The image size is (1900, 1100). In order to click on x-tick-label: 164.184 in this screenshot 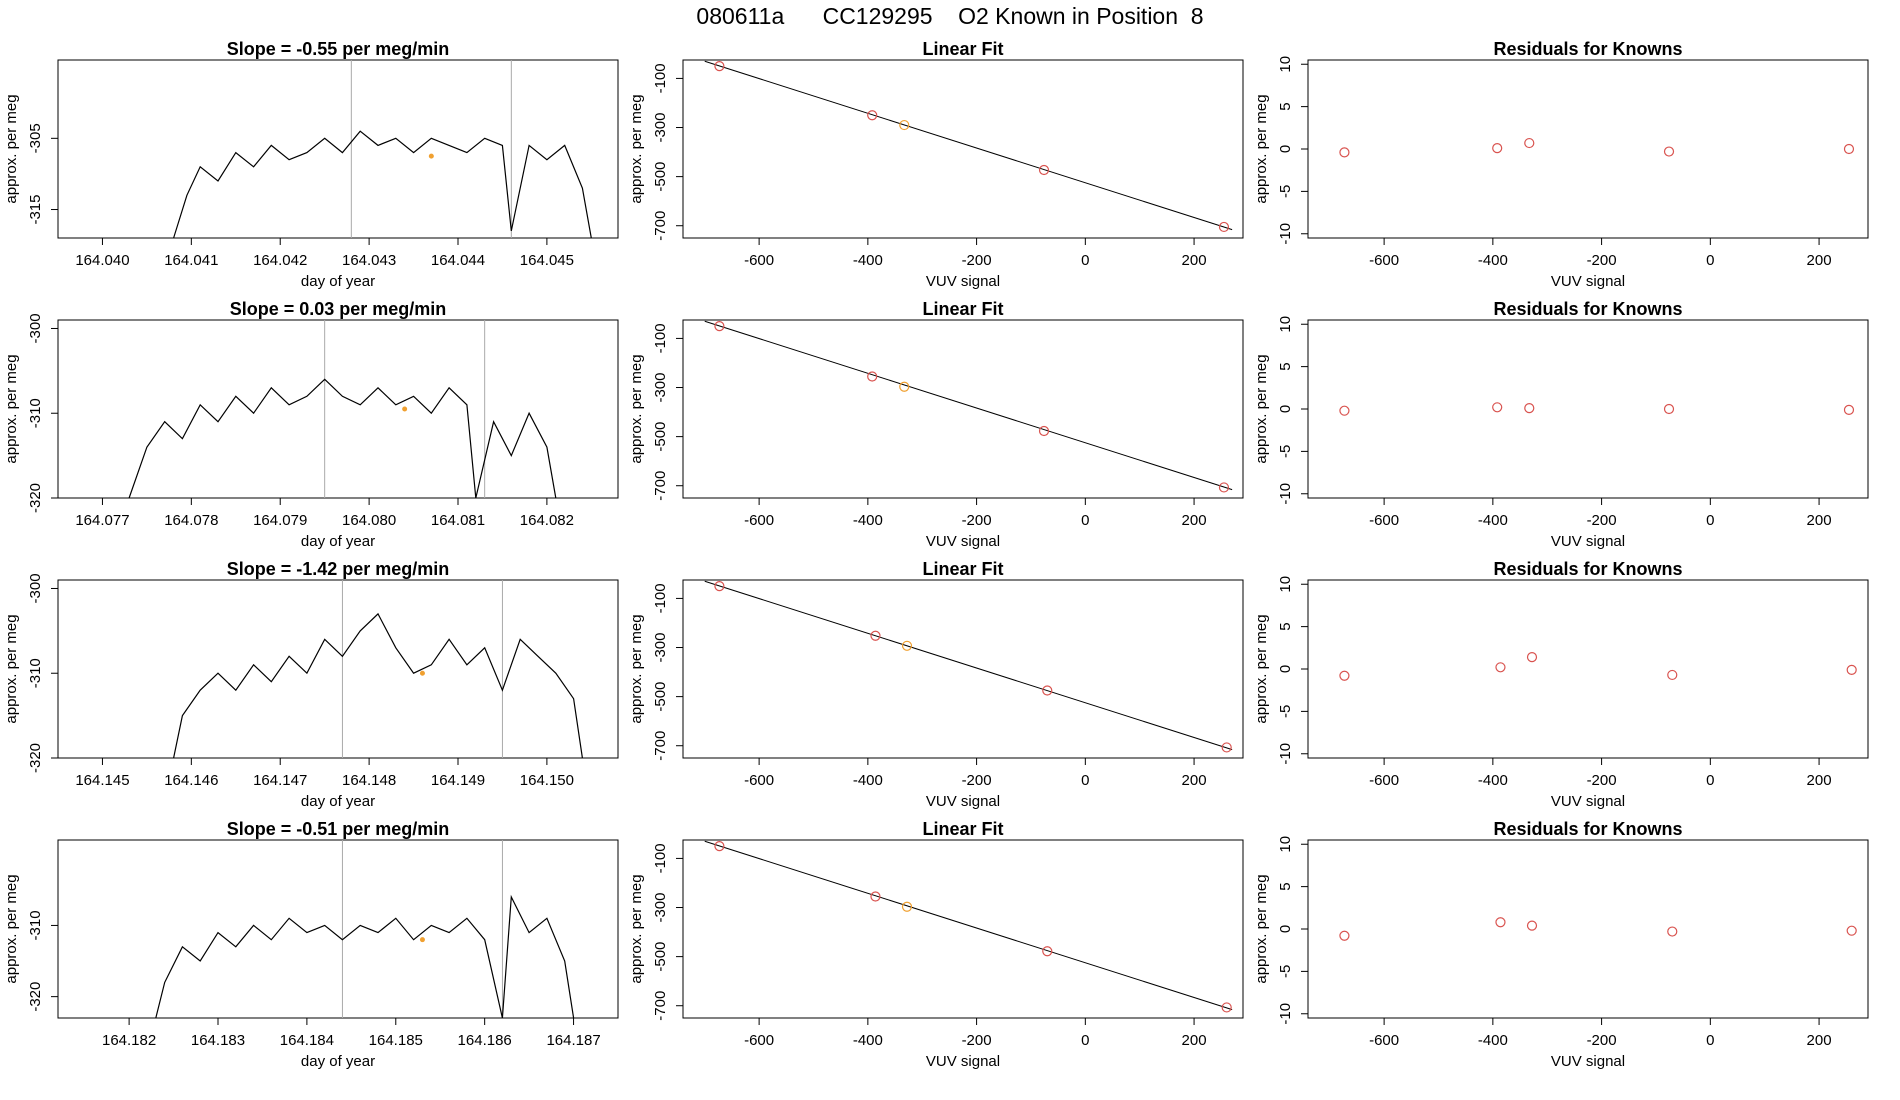, I will do `click(307, 1040)`.